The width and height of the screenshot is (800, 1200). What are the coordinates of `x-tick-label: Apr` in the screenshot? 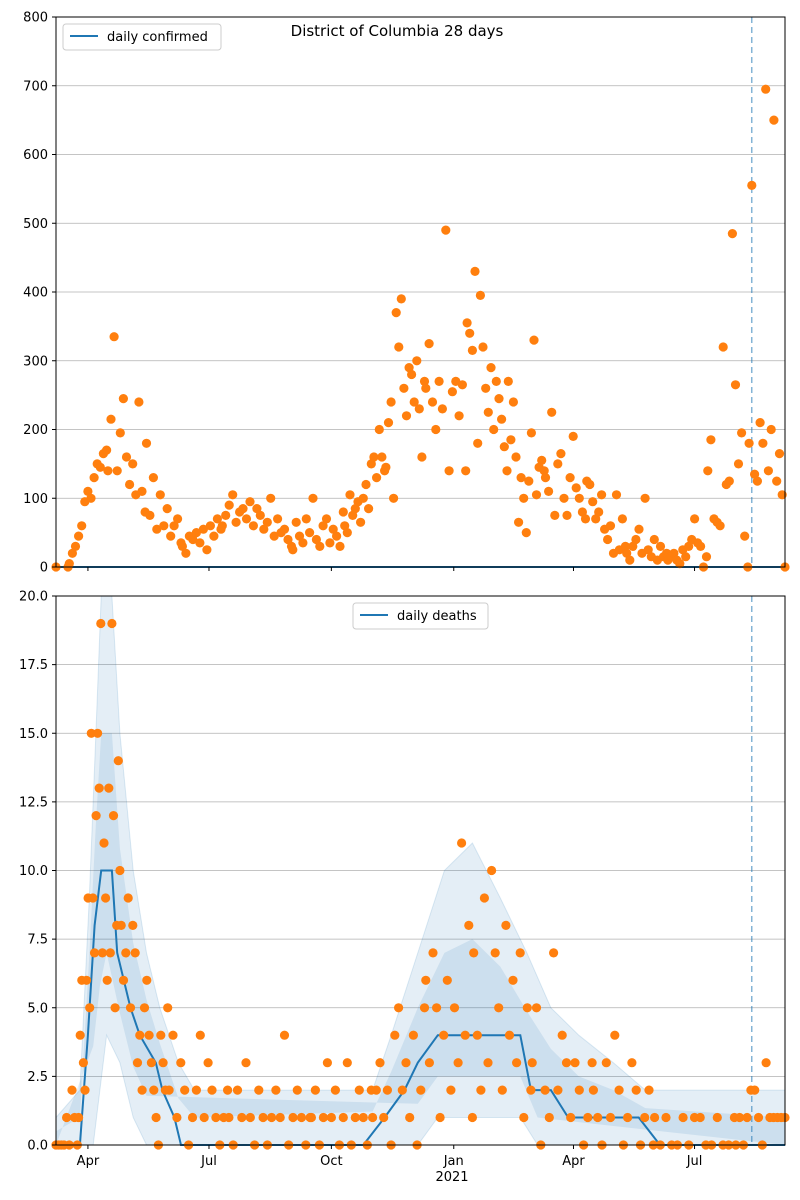 It's located at (573, 1161).